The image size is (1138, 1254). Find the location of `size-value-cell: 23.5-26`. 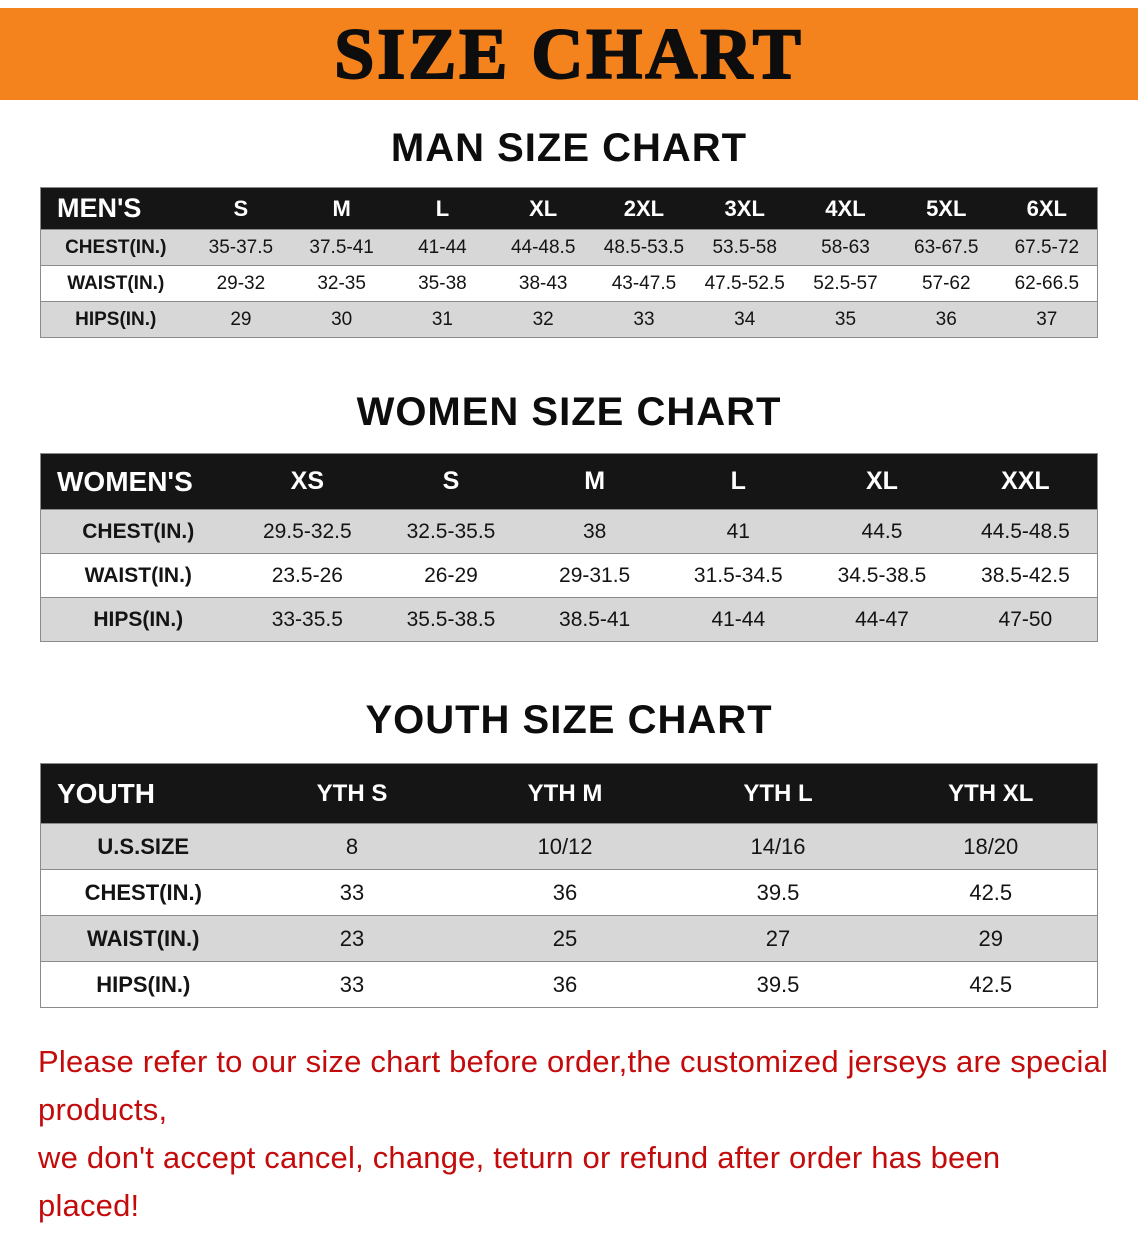

size-value-cell: 23.5-26 is located at coordinates (307, 575).